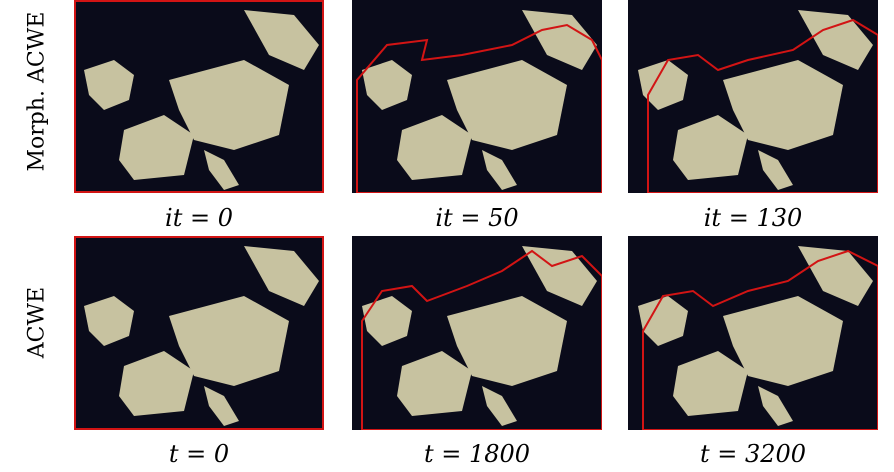  I want to click on caption-t0: t = 0, so click(199, 454).